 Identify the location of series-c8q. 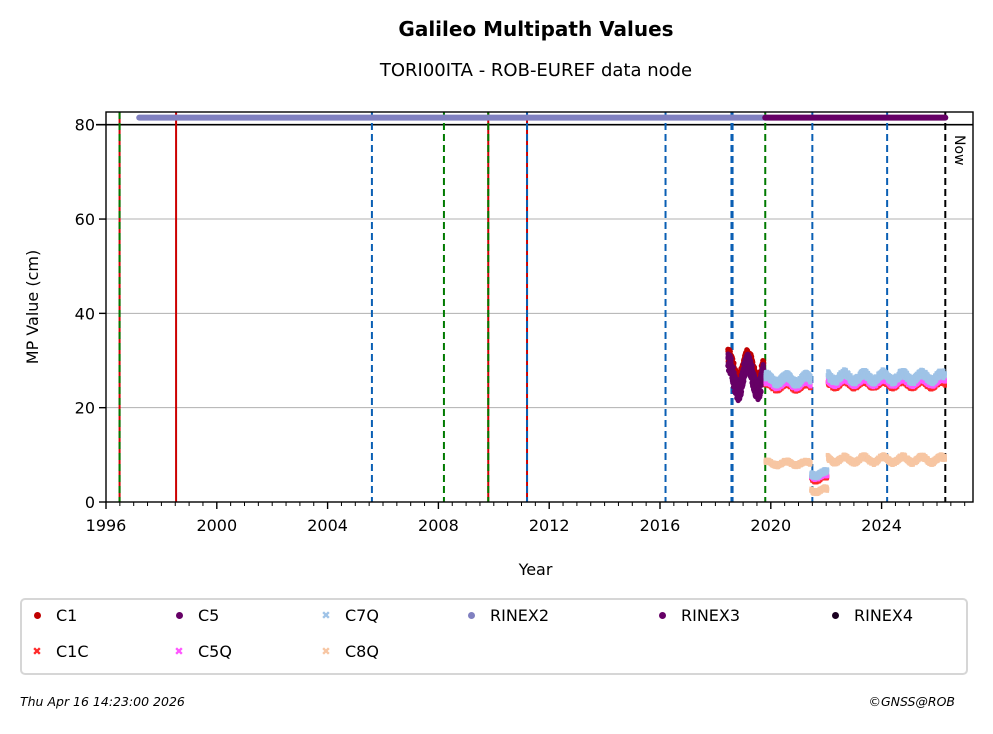
(855, 474).